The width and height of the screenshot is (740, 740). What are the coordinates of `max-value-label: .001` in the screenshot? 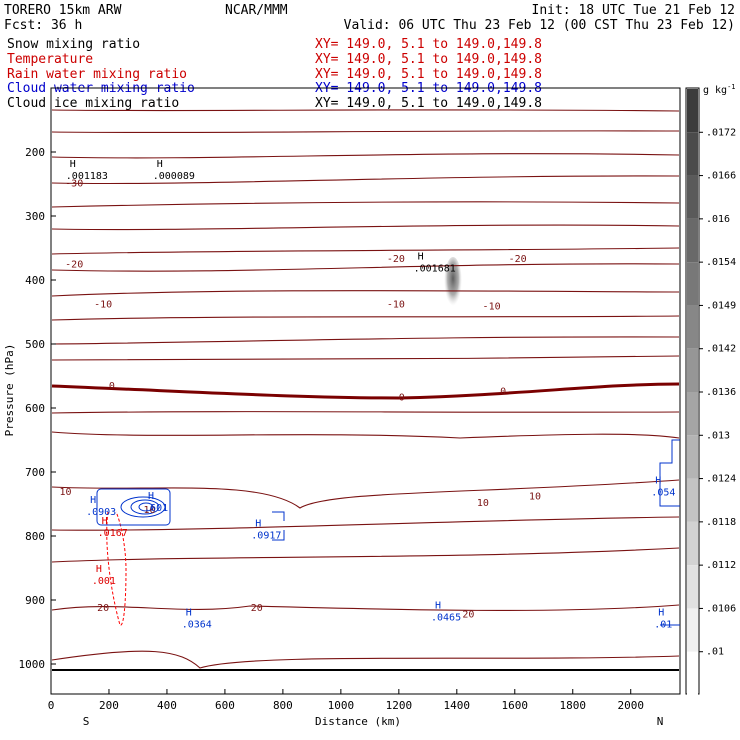 It's located at (104, 581).